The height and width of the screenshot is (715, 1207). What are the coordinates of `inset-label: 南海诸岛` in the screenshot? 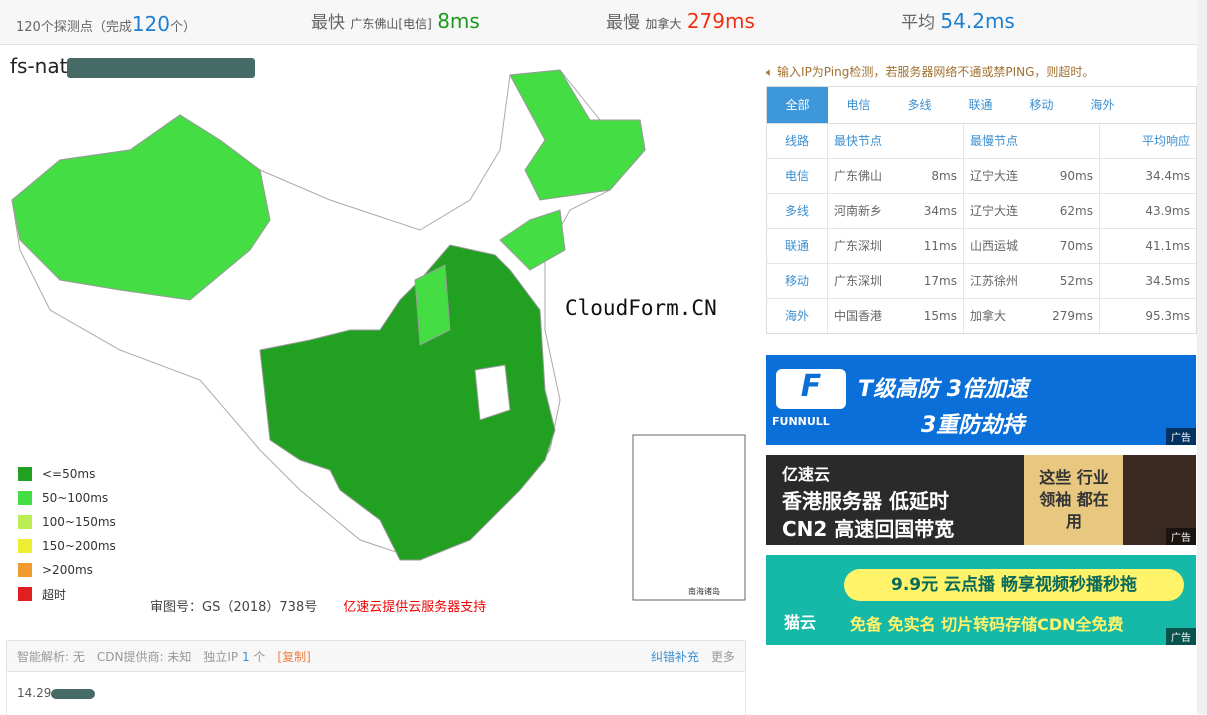 It's located at (704, 591).